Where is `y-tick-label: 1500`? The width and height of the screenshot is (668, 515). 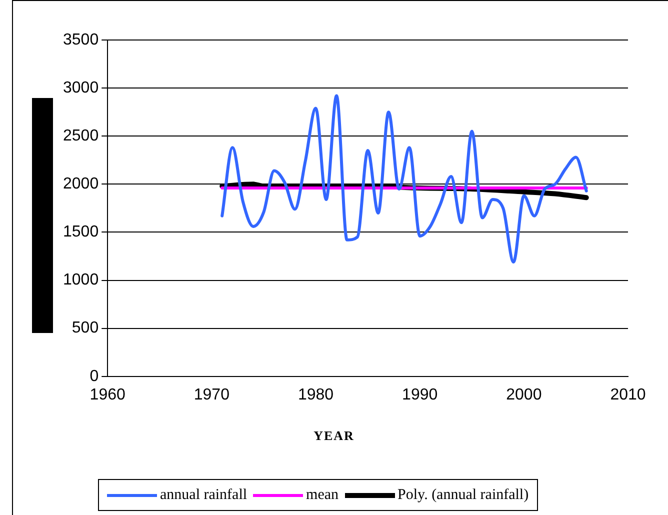
y-tick-label: 1500 is located at coordinates (81, 232).